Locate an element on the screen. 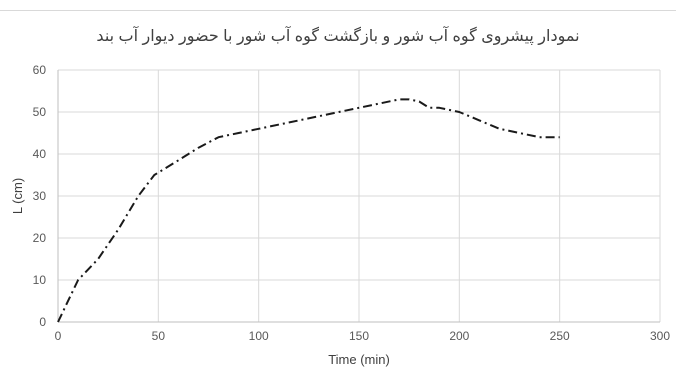 This screenshot has height=380, width=676. x-tick-label: 250 is located at coordinates (560, 336).